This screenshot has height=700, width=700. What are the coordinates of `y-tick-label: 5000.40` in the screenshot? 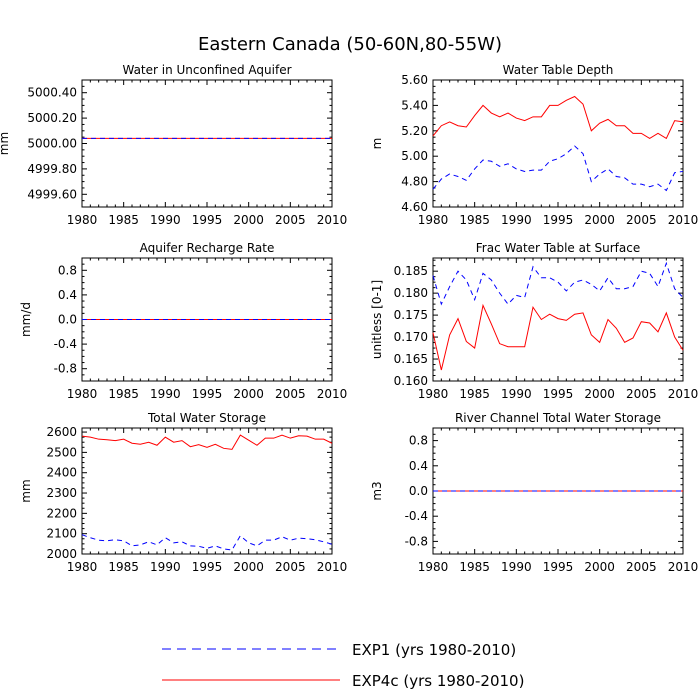 It's located at (52, 93).